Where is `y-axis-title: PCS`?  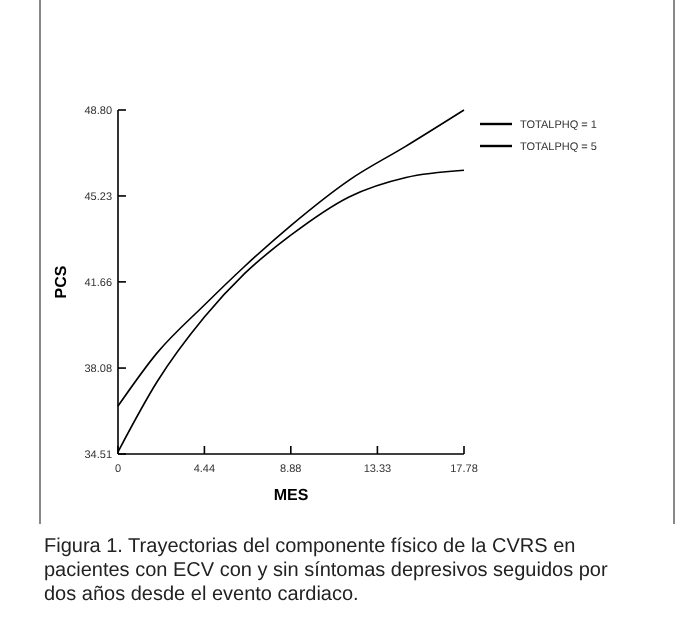 y-axis-title: PCS is located at coordinates (61, 281).